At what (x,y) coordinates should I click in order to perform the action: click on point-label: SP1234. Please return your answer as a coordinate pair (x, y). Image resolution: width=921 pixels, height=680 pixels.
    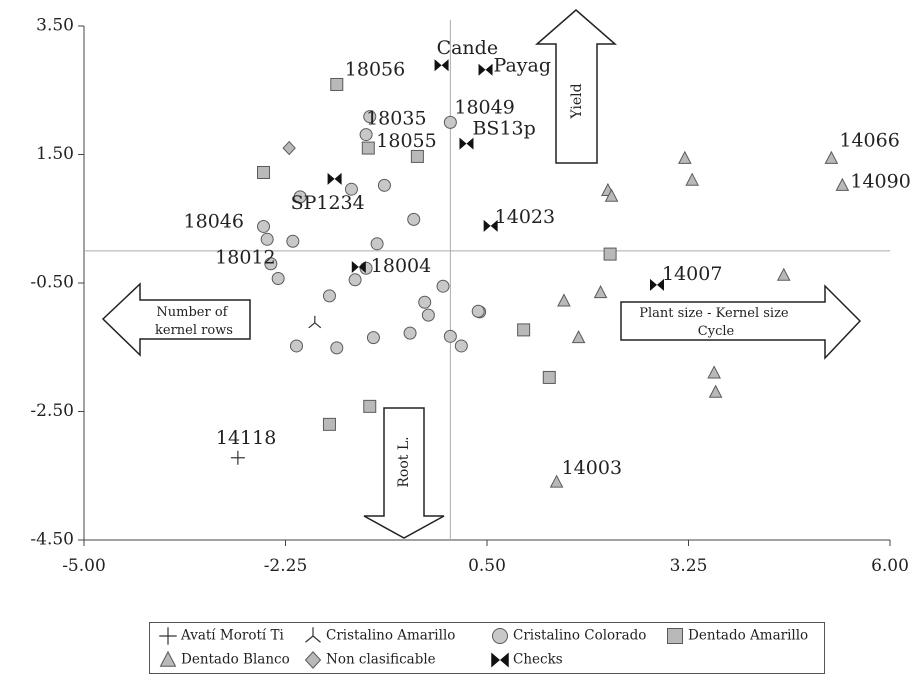
    Looking at the image, I should click on (328, 203).